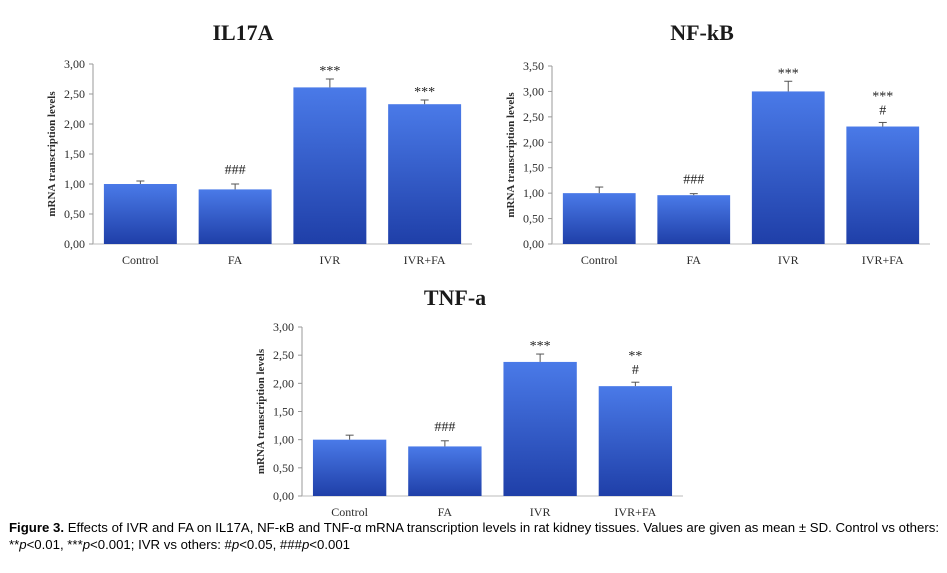  What do you see at coordinates (161, 544) in the screenshot?
I see `caption-text: <0.001; IVR vs others: #` at bounding box center [161, 544].